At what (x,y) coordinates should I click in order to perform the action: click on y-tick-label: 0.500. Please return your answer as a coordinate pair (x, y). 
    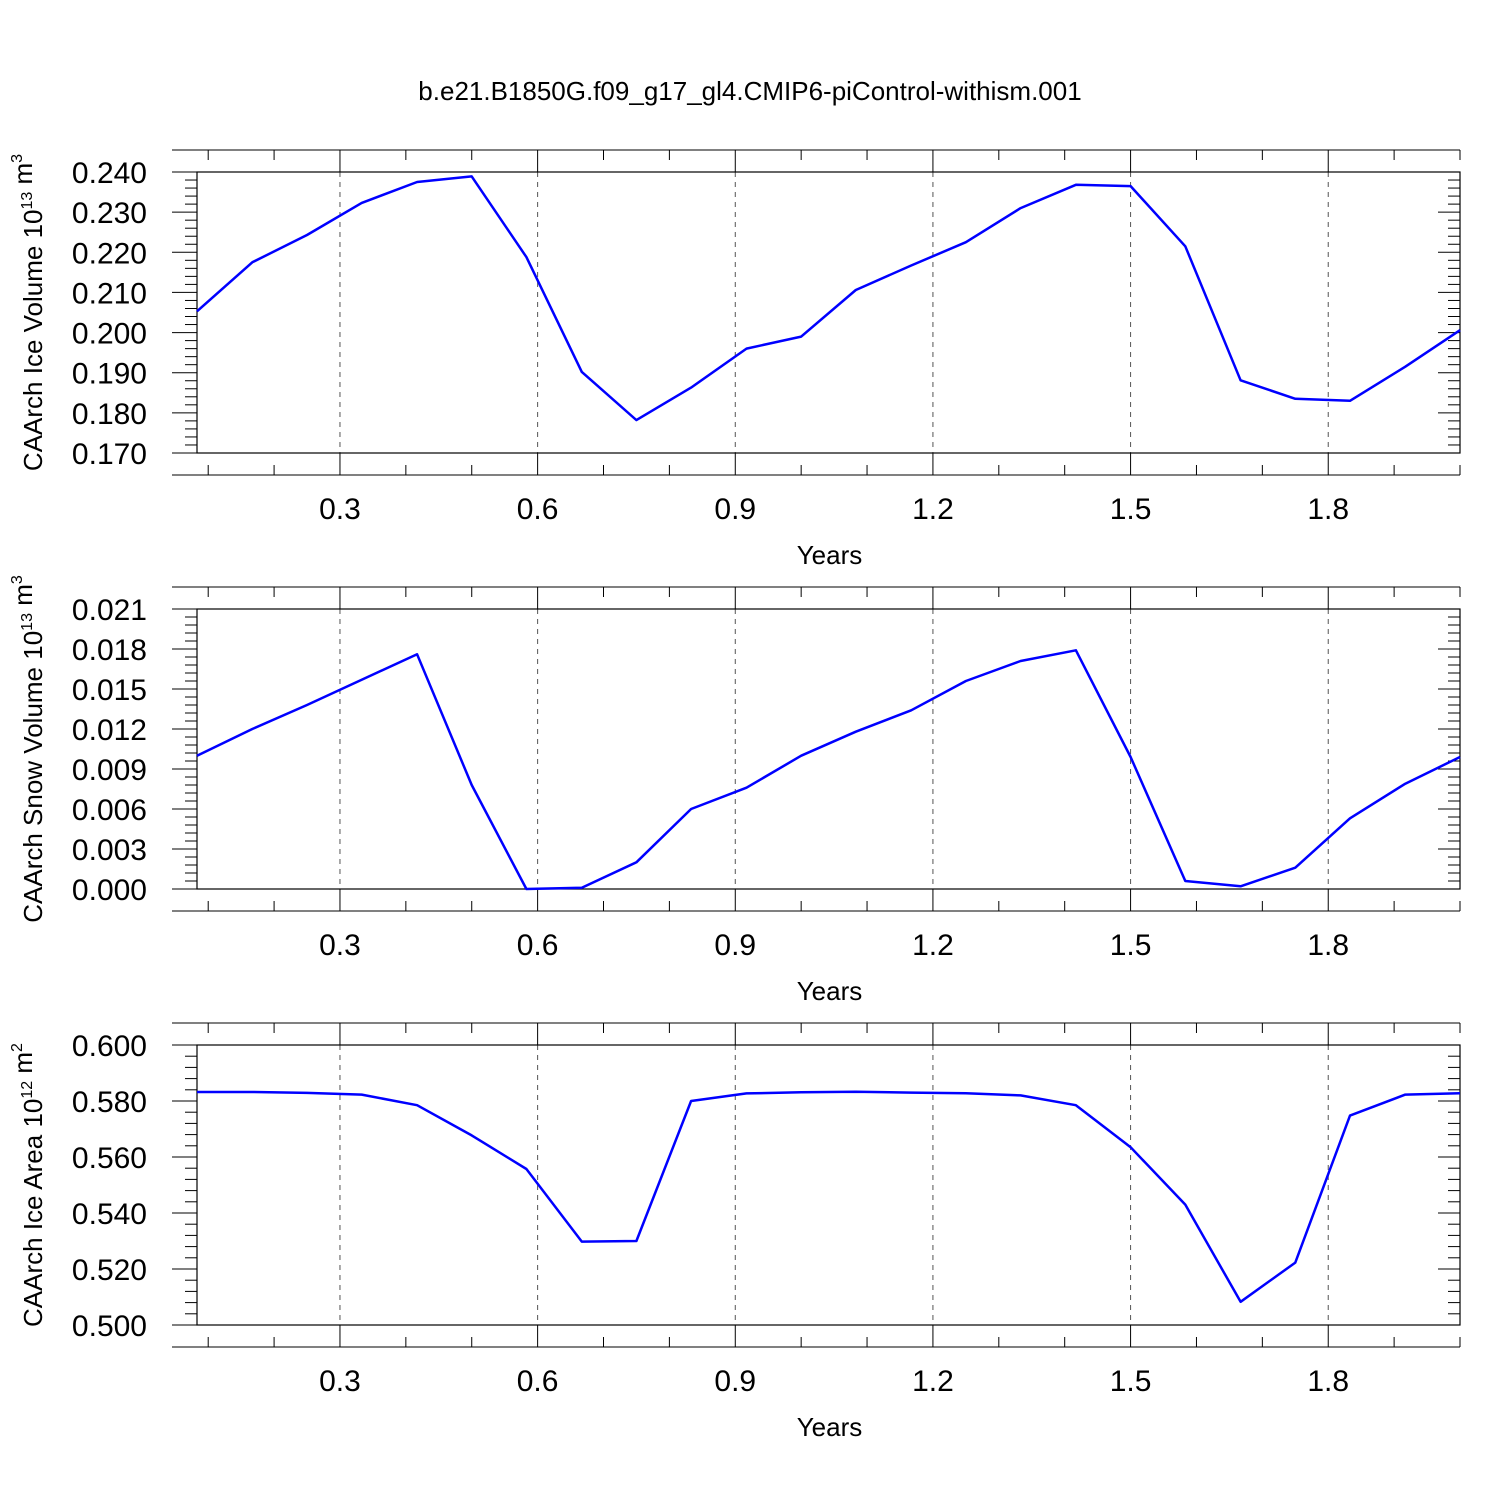
    Looking at the image, I should click on (109, 1326).